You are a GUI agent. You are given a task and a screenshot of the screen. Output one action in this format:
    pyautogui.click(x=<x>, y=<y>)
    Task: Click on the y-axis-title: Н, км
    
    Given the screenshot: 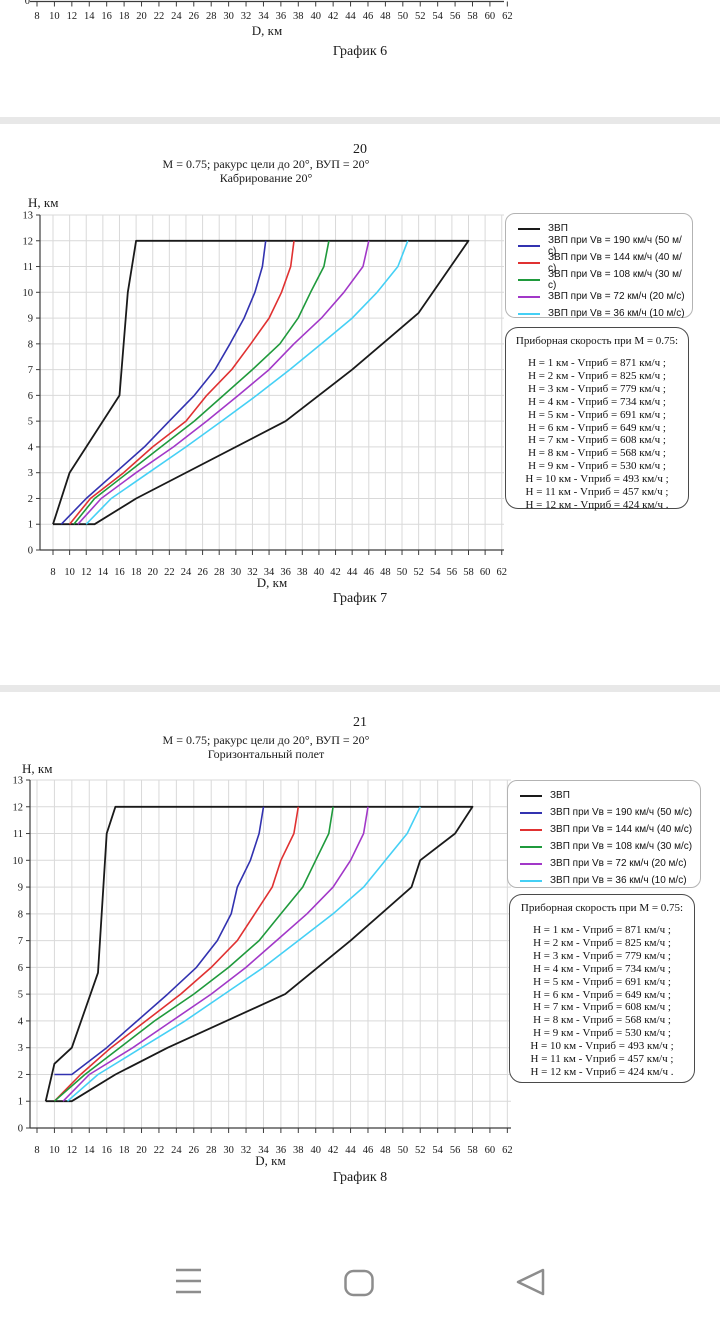 What is the action you would take?
    pyautogui.click(x=43, y=202)
    